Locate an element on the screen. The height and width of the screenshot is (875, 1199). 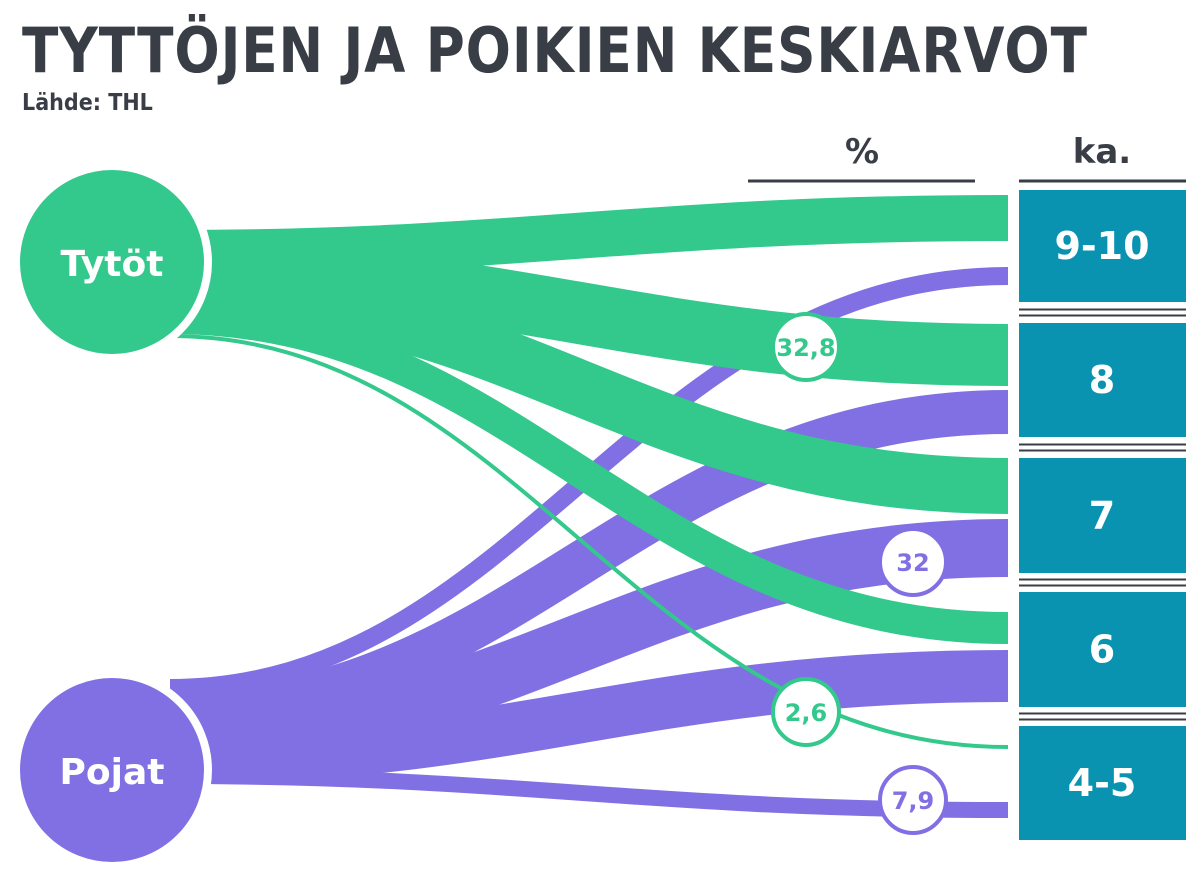
boys-node is located at coordinates (112, 770).